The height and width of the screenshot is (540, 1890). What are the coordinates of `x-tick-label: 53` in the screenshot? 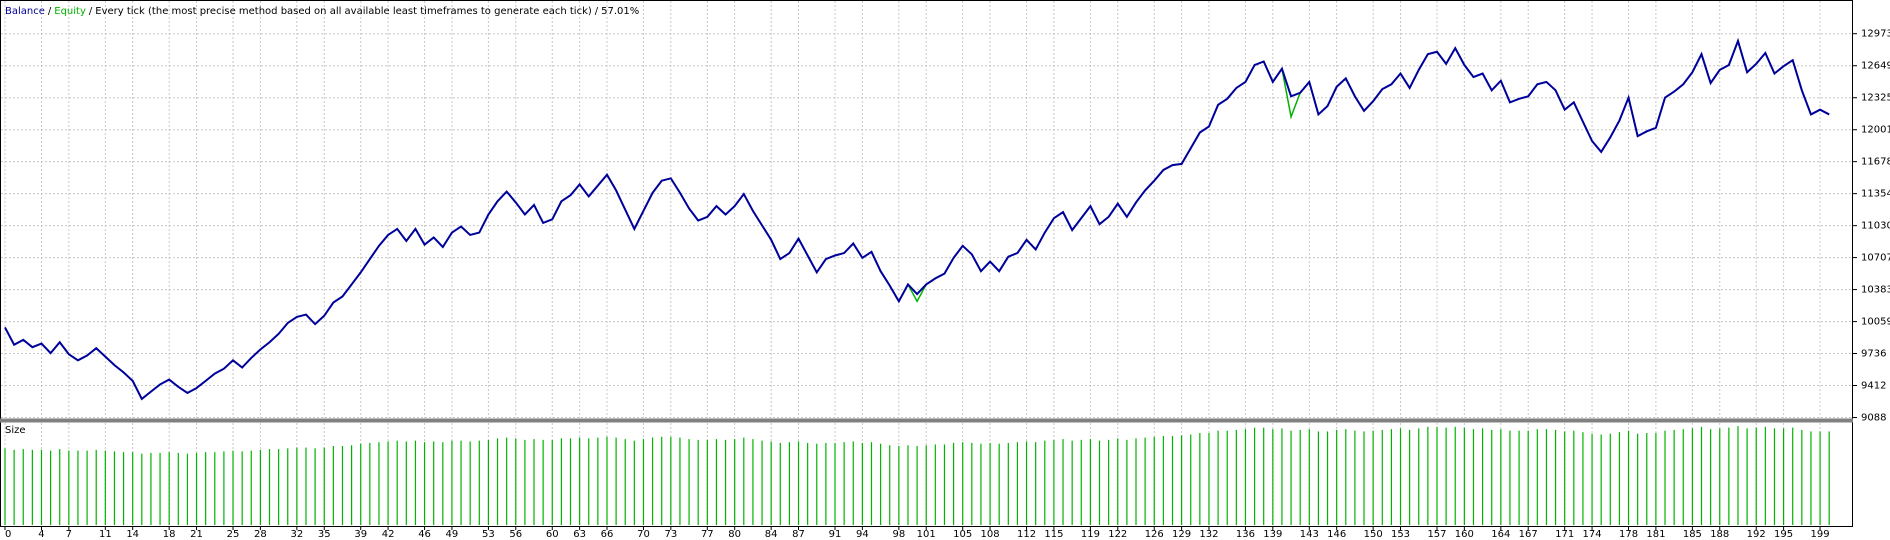 It's located at (488, 534).